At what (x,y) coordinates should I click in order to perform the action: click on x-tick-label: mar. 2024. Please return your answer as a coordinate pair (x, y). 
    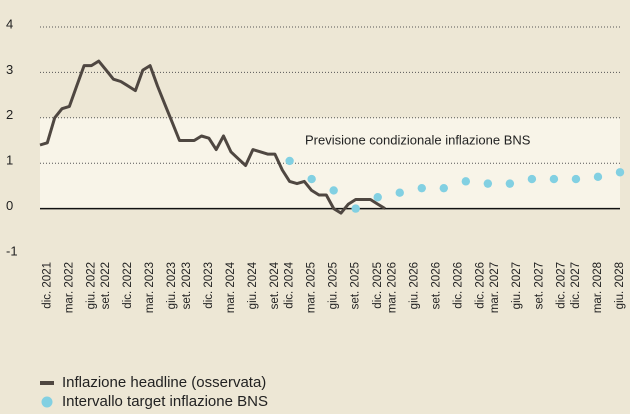
    Looking at the image, I should click on (231, 287).